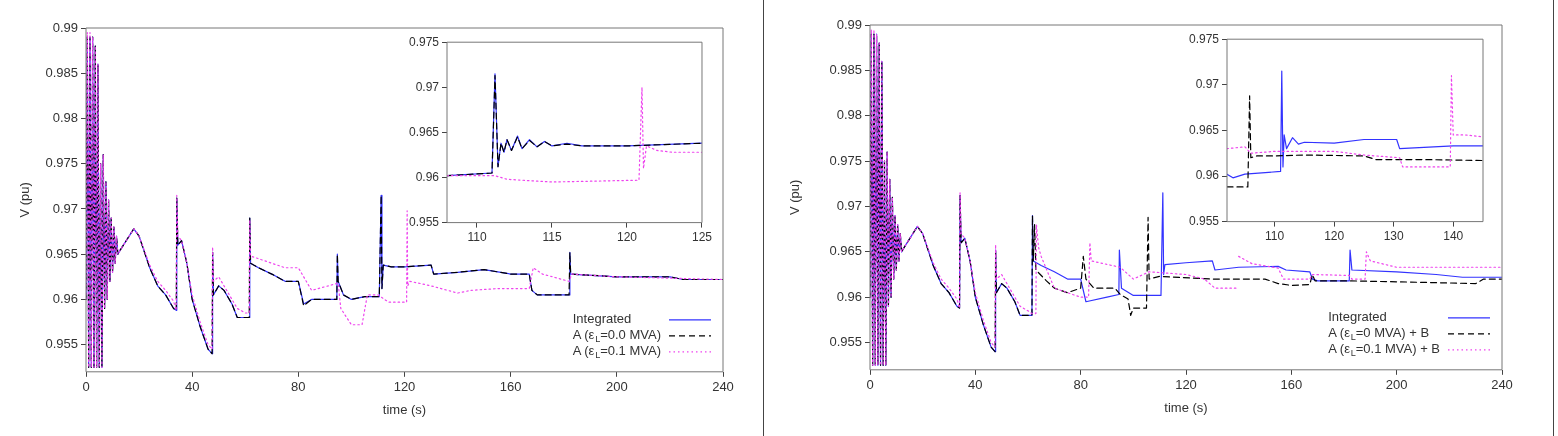  Describe the element at coordinates (702, 237) in the screenshot. I see `x-tick-label: 125` at that location.